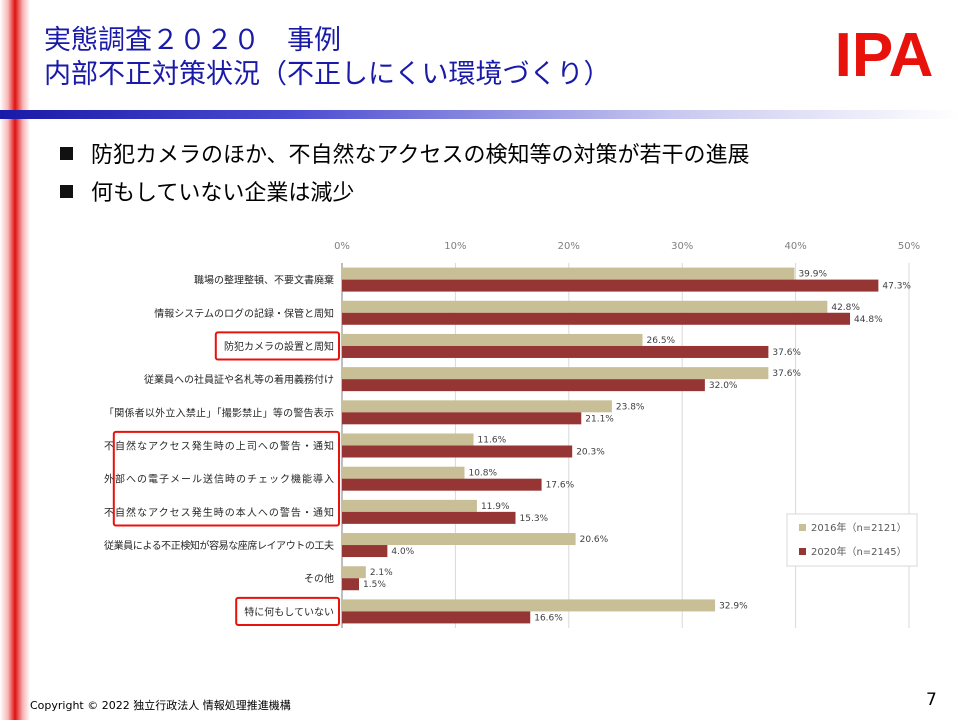  I want to click on legend-label: 2016年（n=2121）, so click(859, 527).